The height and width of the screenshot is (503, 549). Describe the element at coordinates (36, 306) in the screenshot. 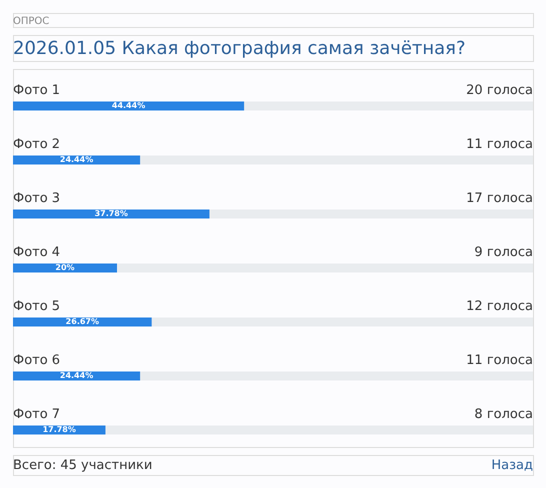

I see `y-tick-label: Фото 5` at that location.